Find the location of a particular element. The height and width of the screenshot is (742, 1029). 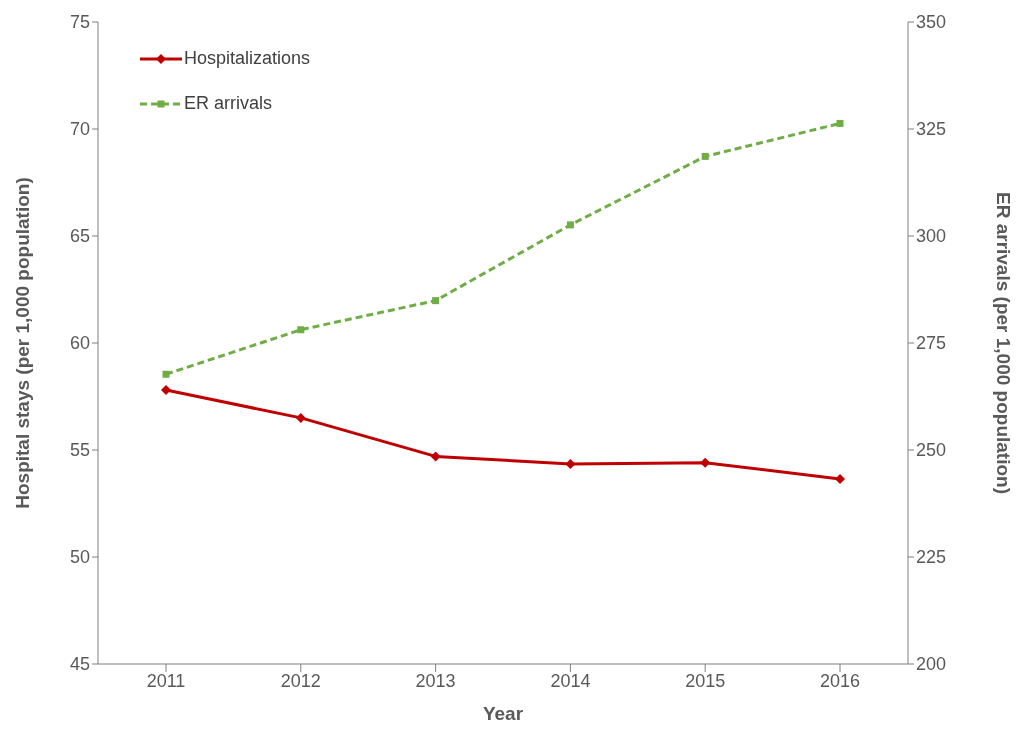

y-tick-label: 55 is located at coordinates (79, 450).